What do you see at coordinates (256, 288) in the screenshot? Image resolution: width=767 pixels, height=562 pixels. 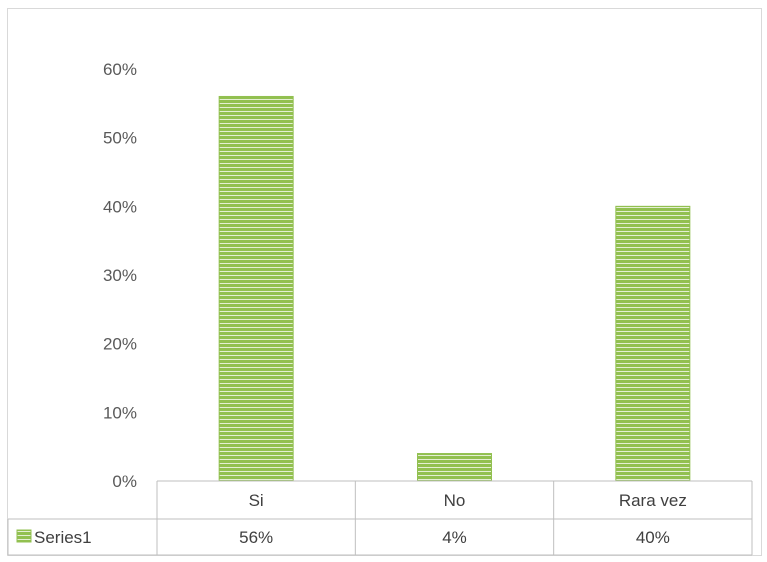 I see `bar-si` at bounding box center [256, 288].